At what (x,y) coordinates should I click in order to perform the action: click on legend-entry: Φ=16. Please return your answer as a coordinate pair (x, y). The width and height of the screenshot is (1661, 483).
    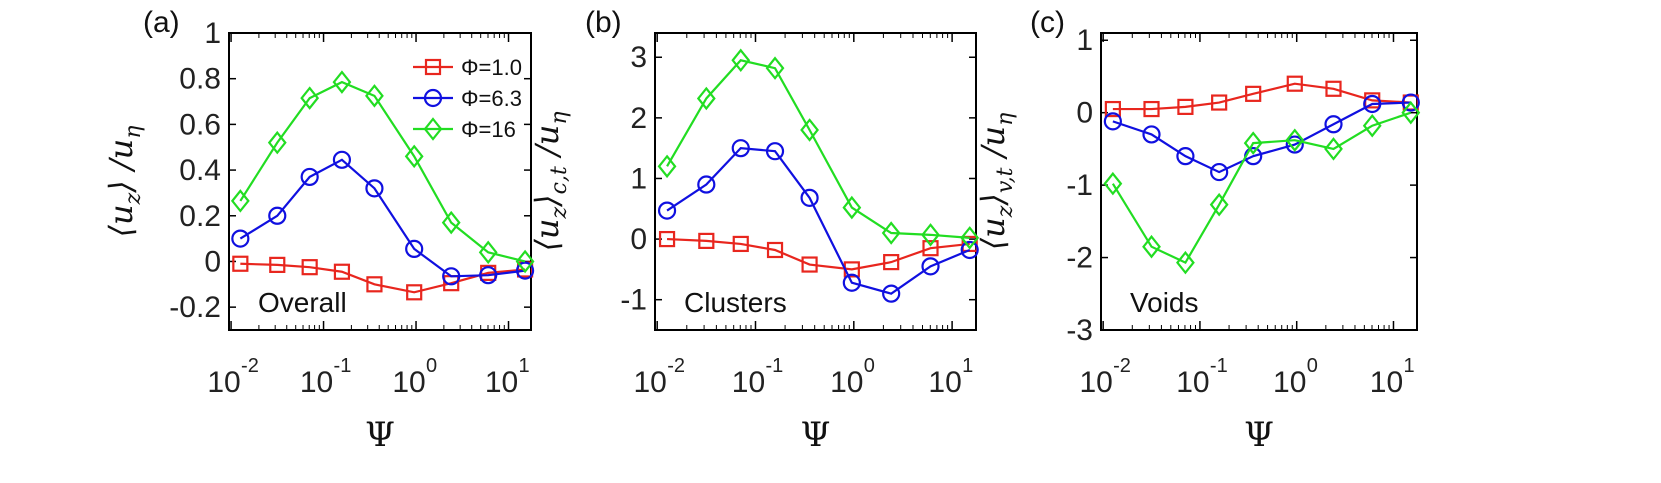
    Looking at the image, I should click on (464, 129).